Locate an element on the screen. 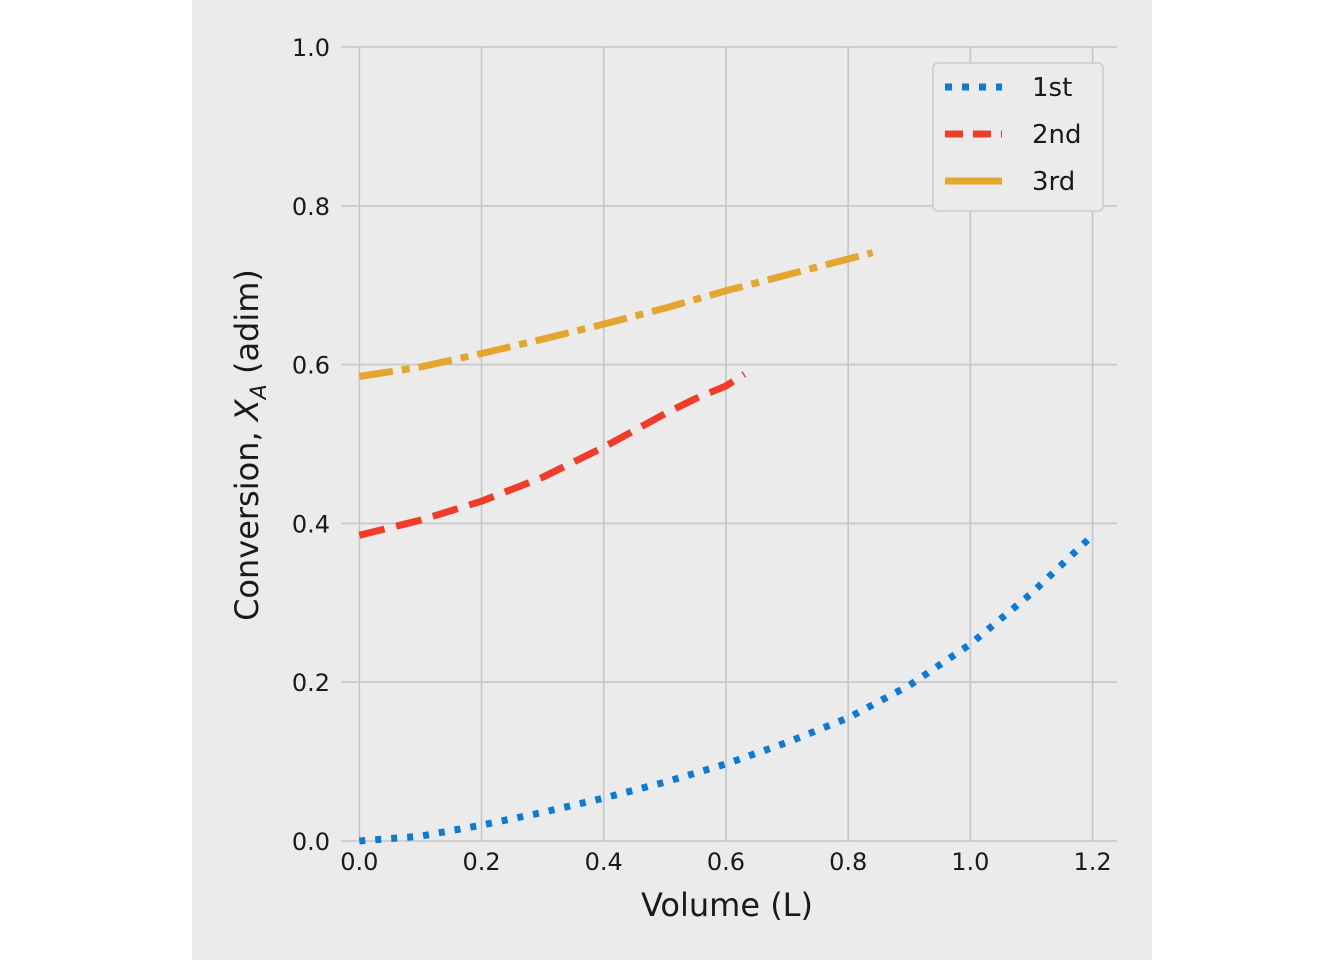 The height and width of the screenshot is (965, 1344). legend-label-2: 2nd is located at coordinates (1057, 135).